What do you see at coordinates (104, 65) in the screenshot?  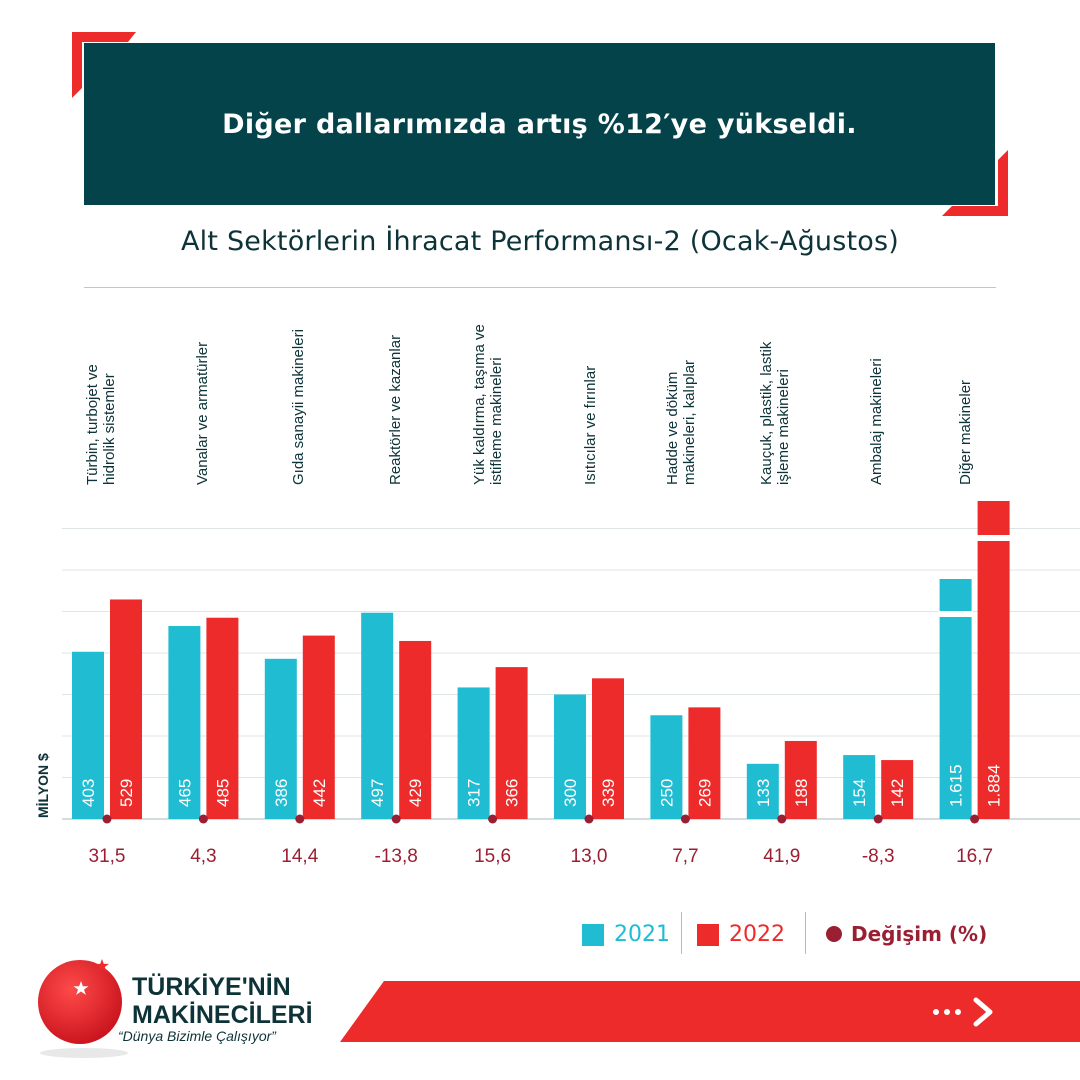 I see `corner-accent-top-left` at bounding box center [104, 65].